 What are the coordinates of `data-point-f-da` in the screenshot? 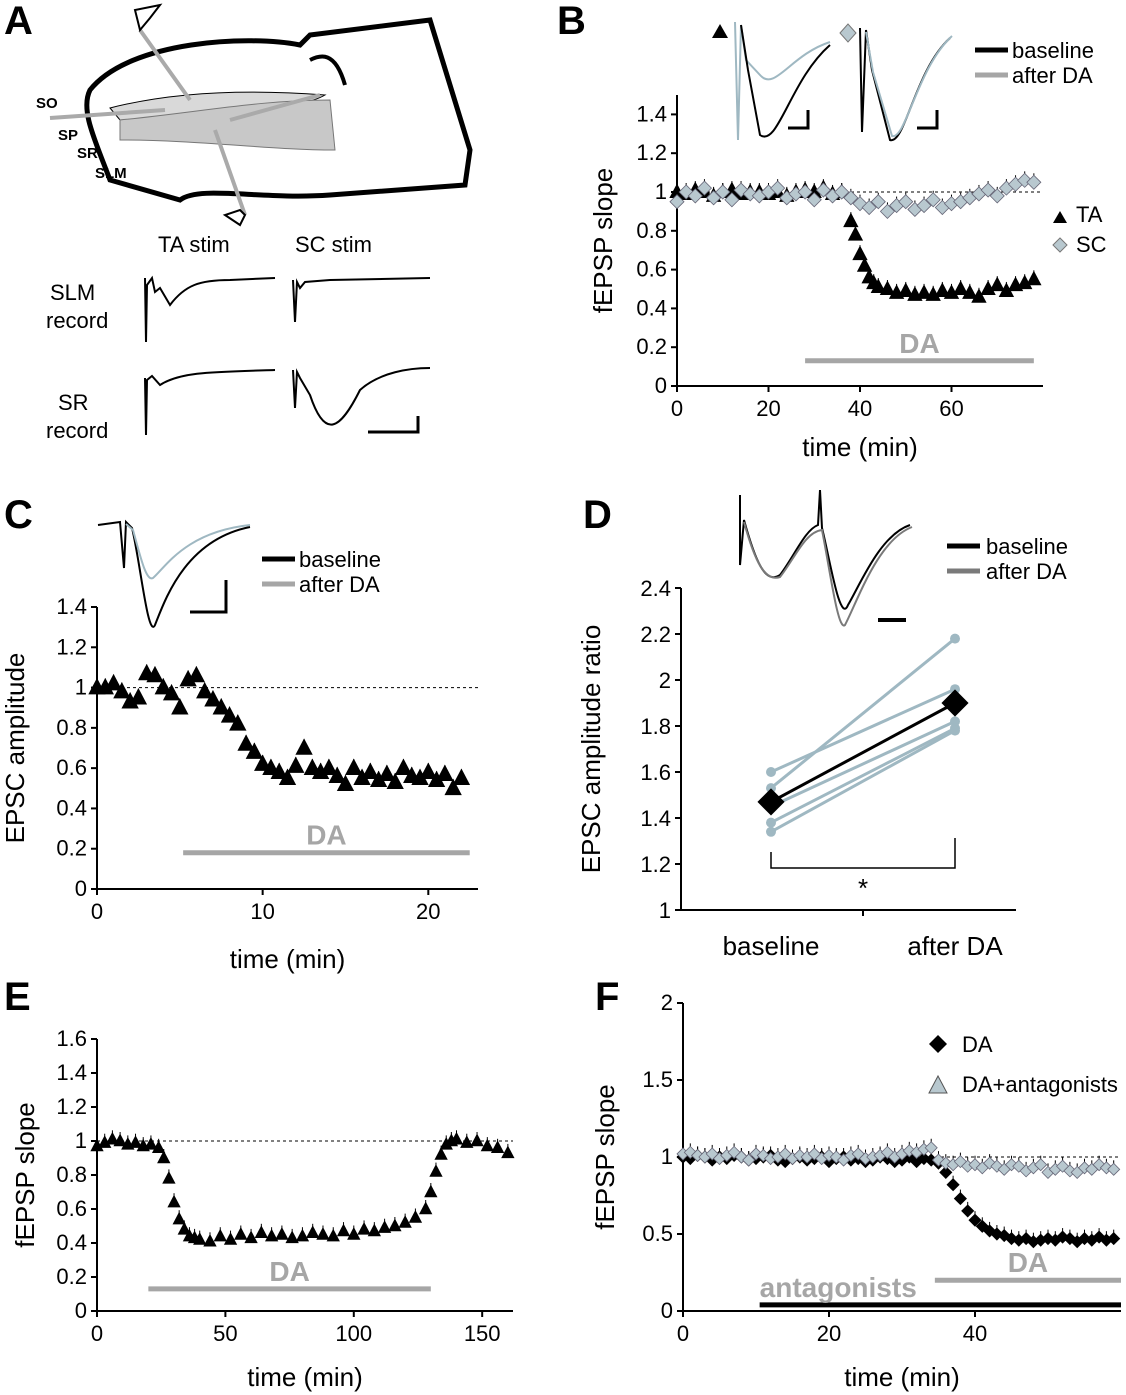 It's located at (946, 1172).